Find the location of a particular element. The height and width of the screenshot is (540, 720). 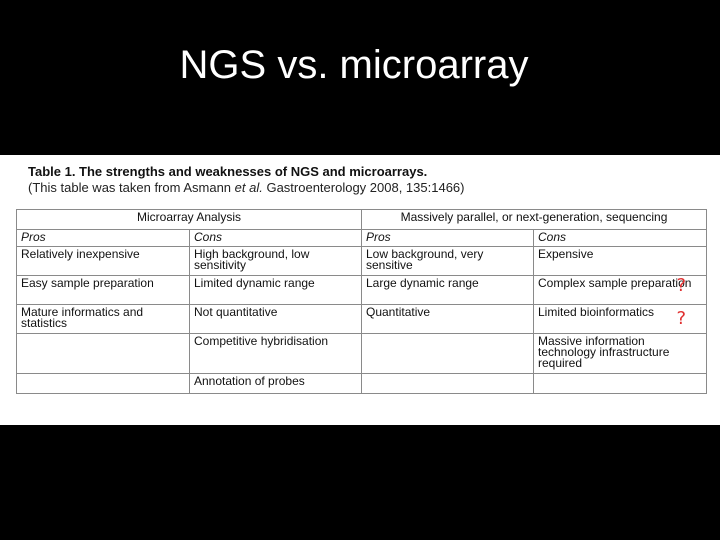

table-cell: Competitive hybridisation is located at coordinates (275, 353).